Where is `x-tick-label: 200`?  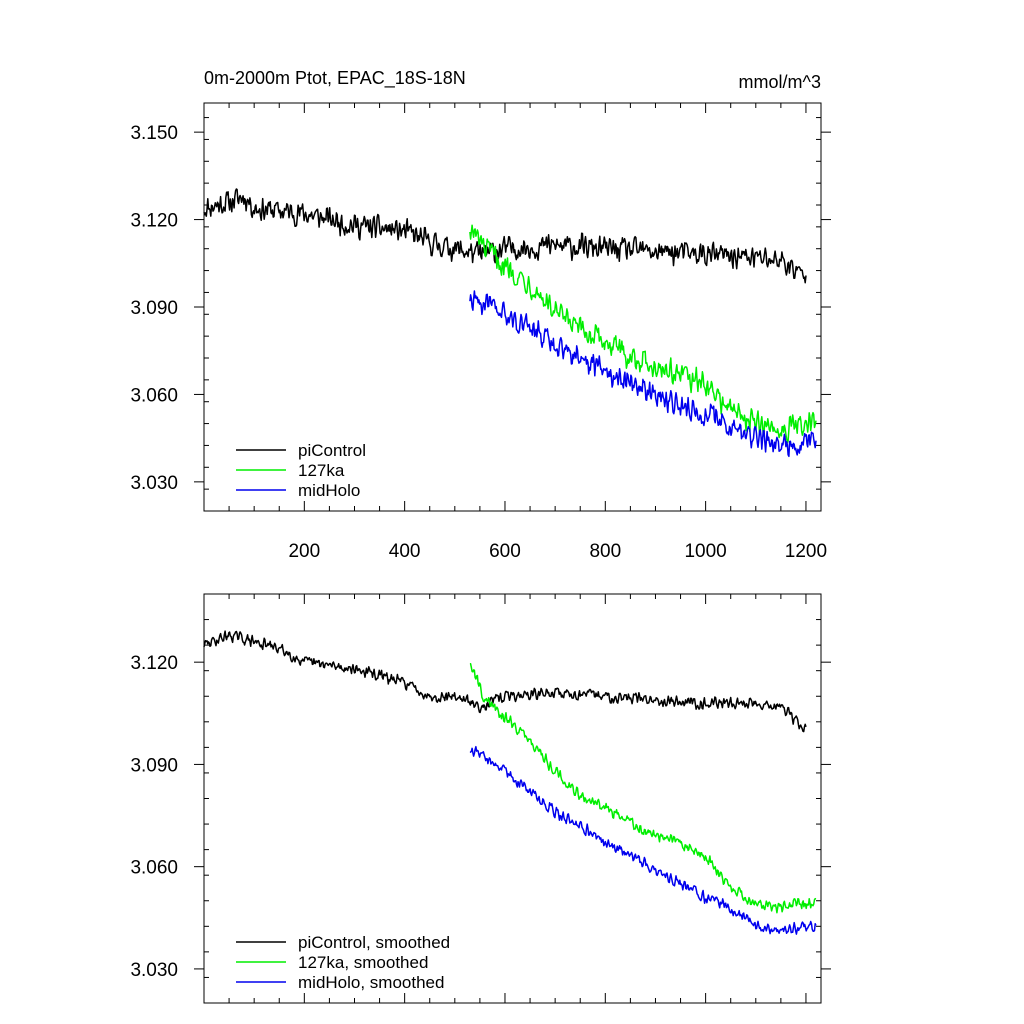 x-tick-label: 200 is located at coordinates (304, 551).